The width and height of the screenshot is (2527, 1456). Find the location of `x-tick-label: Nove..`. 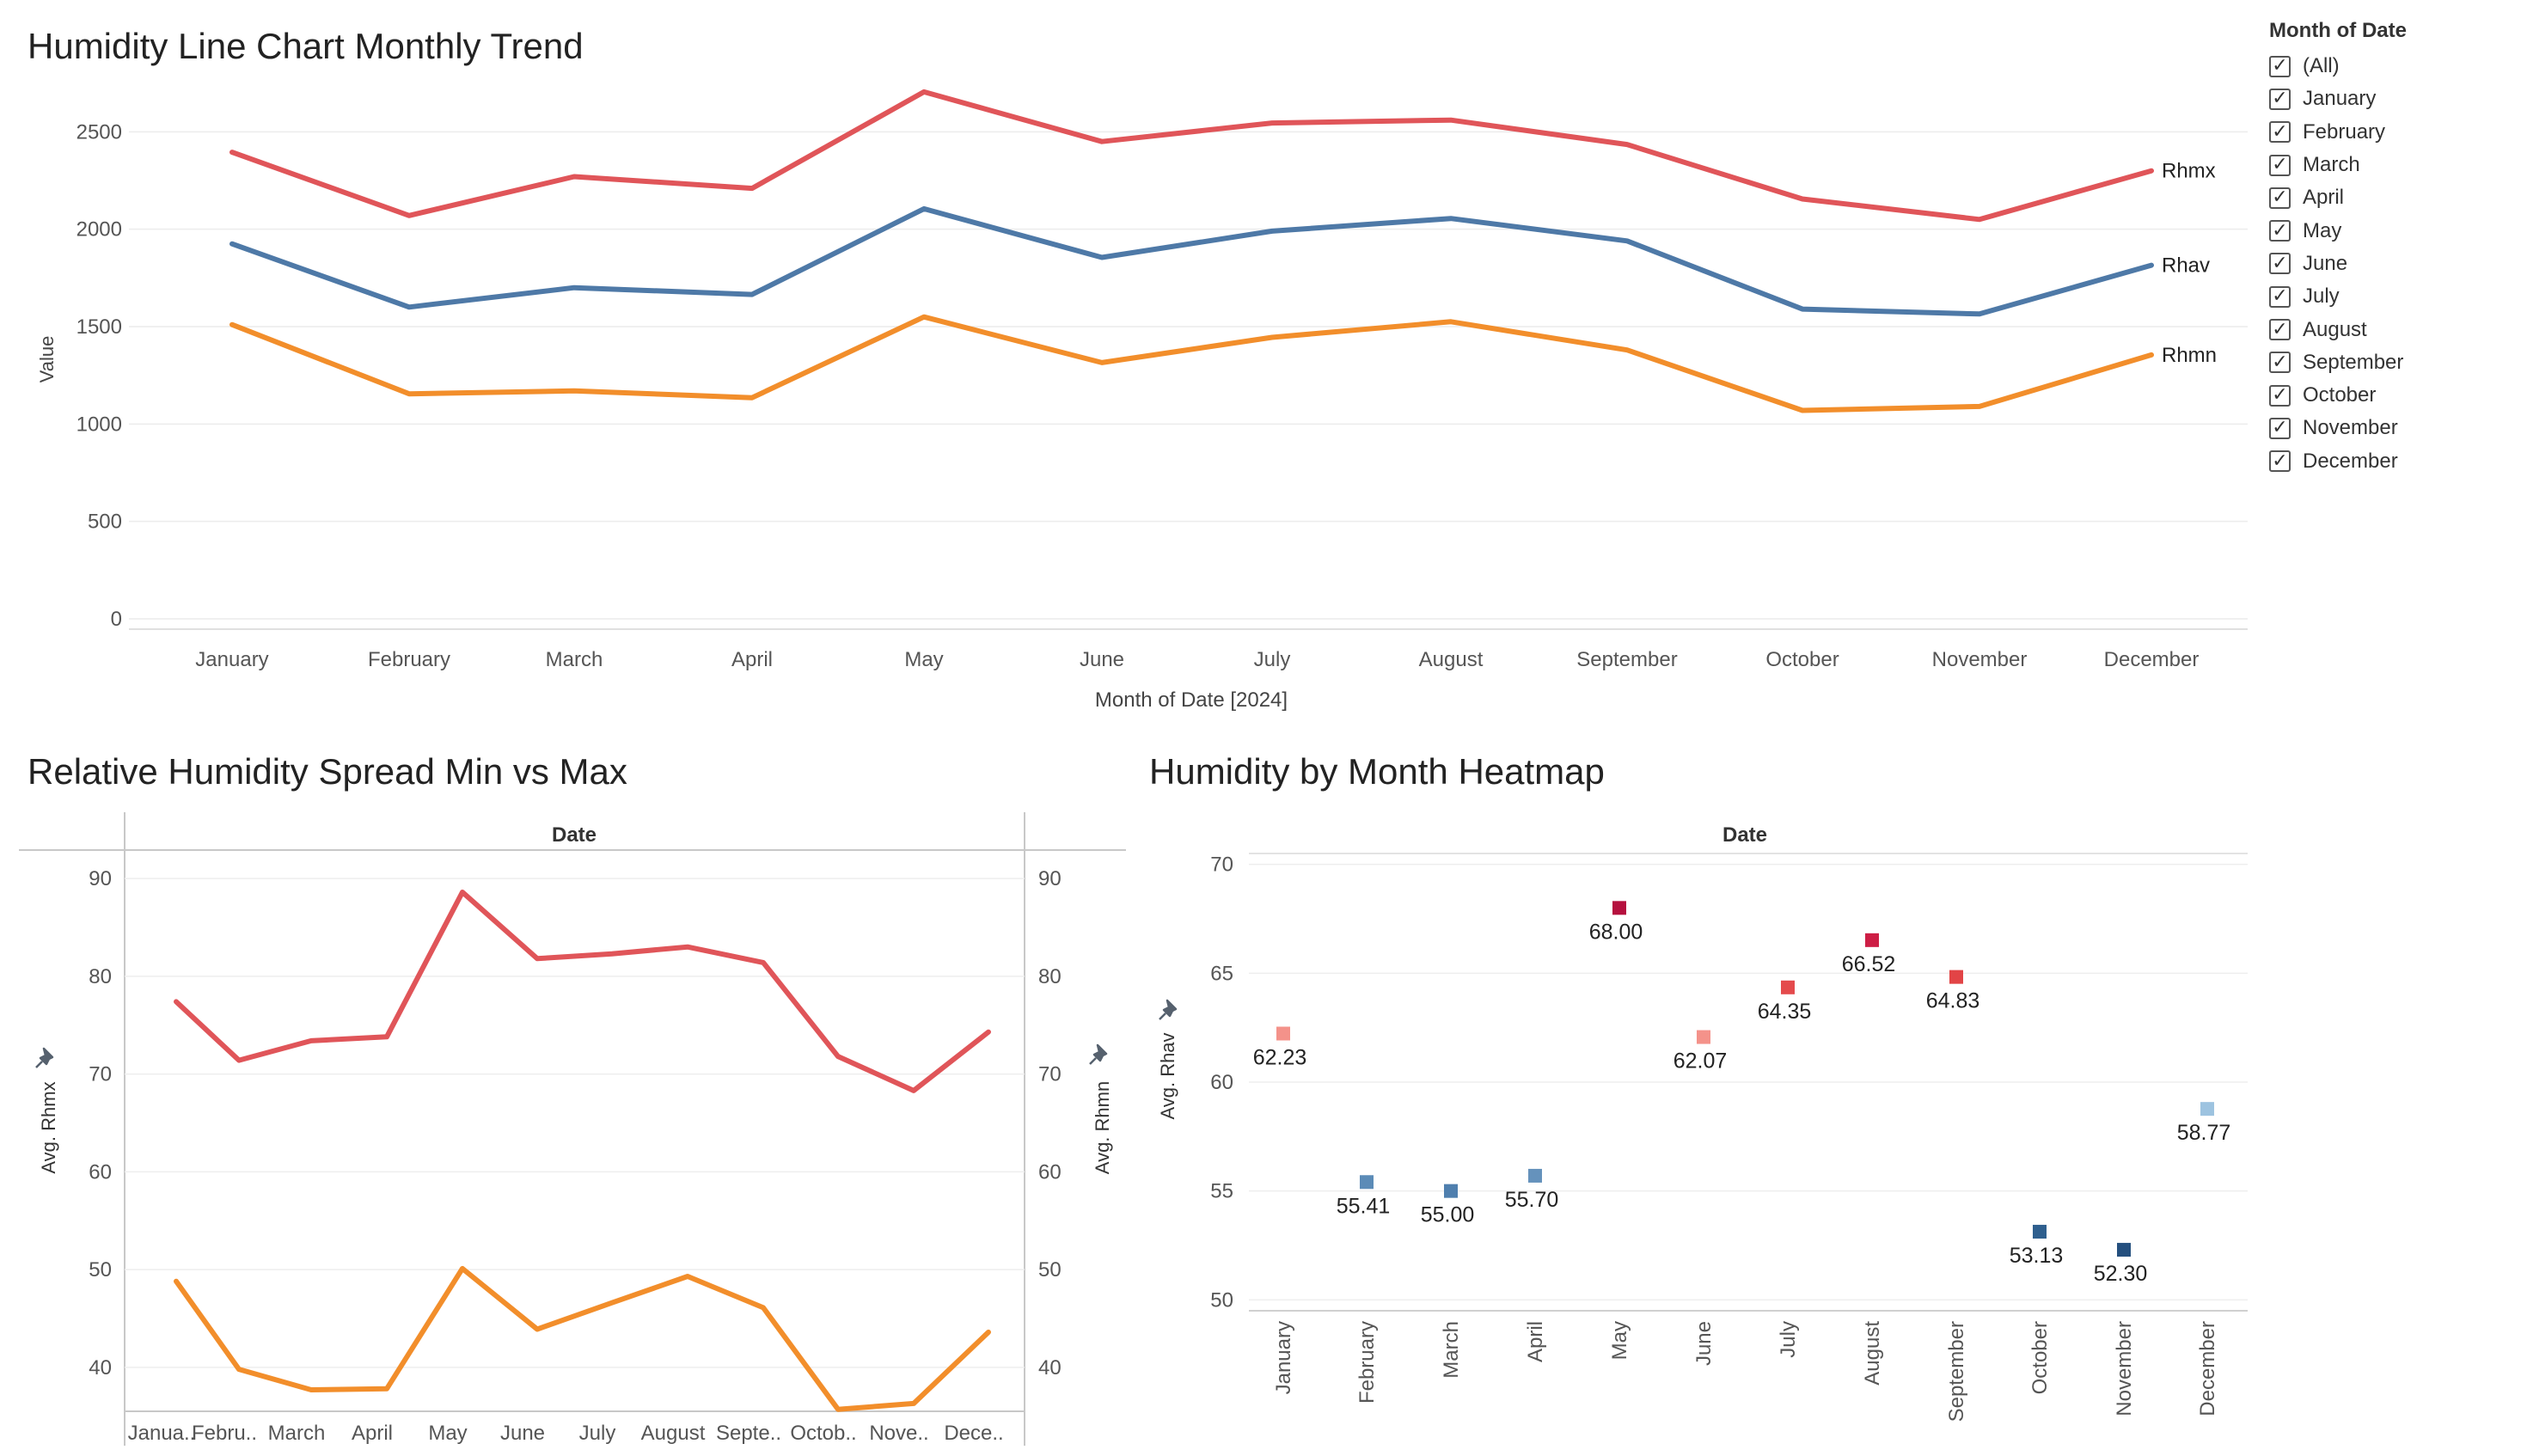

x-tick-label: Nove.. is located at coordinates (898, 1434).